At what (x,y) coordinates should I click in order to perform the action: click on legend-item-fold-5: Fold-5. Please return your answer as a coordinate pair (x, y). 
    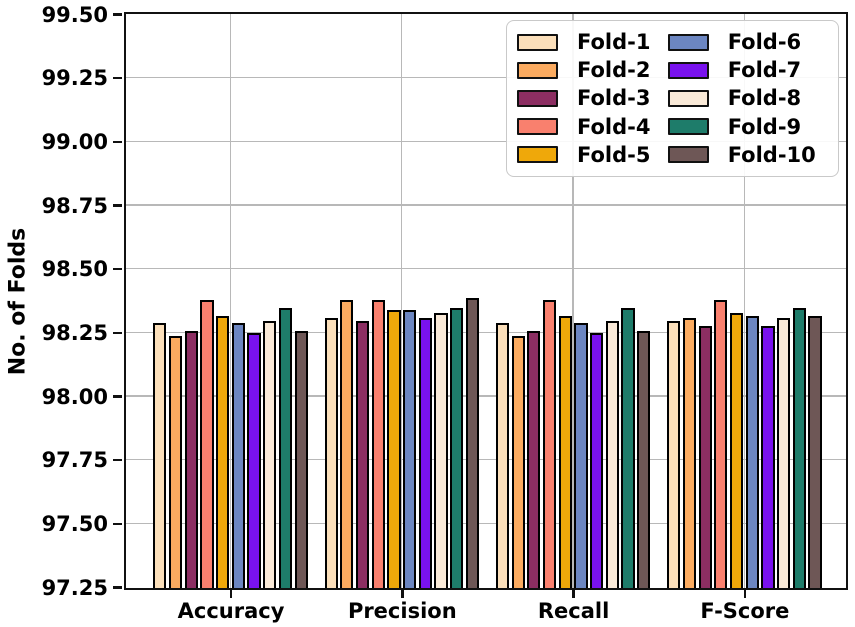
    Looking at the image, I should click on (589, 155).